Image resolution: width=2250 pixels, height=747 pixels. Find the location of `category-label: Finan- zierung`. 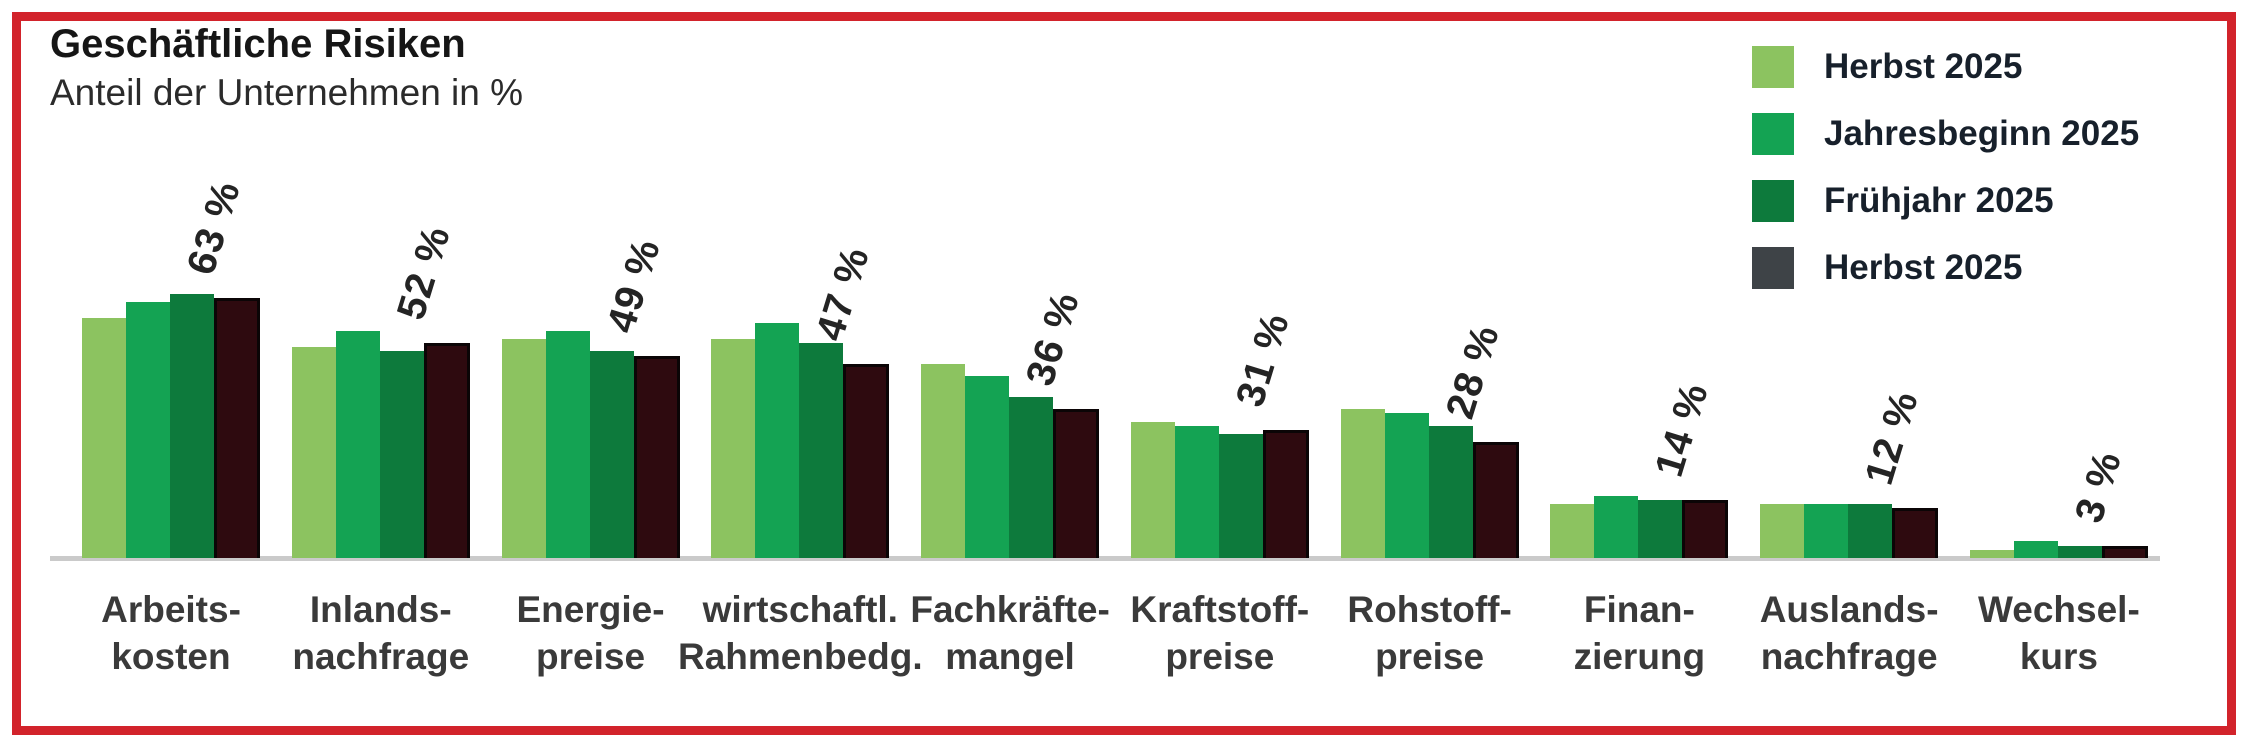

category-label: Finan- zierung is located at coordinates (1639, 633).